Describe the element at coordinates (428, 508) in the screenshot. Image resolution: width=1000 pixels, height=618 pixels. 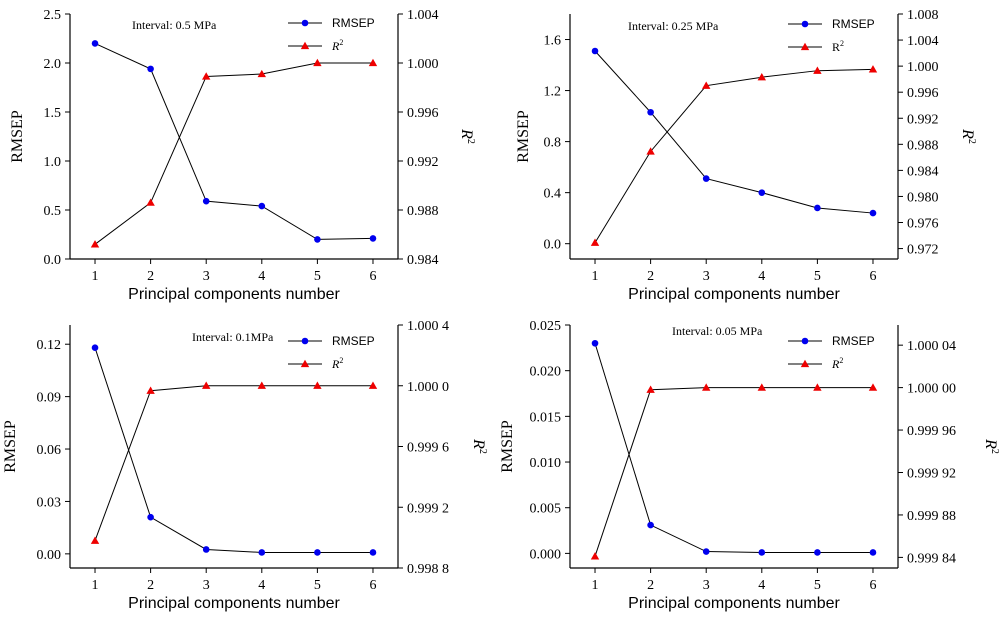
I see `y2-tick-label: 0.999 2` at that location.